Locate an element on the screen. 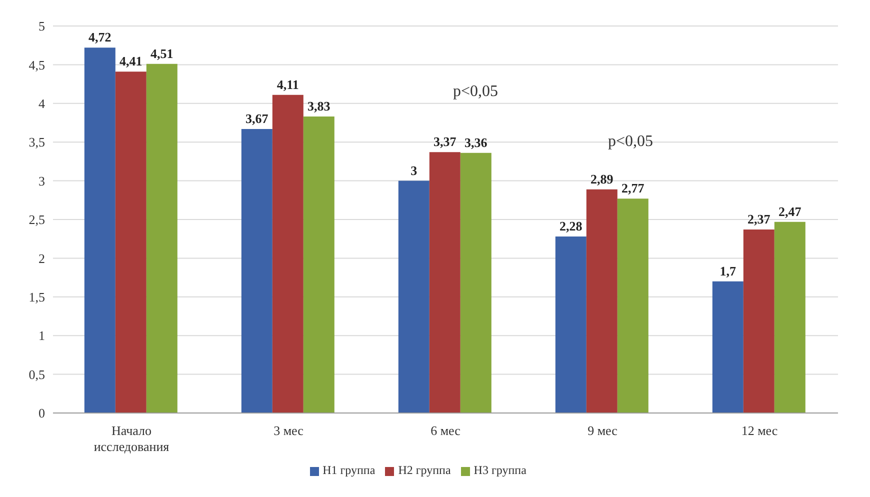 Image resolution: width=870 pixels, height=497 pixels. x-tick-label: 6 мес is located at coordinates (445, 430).